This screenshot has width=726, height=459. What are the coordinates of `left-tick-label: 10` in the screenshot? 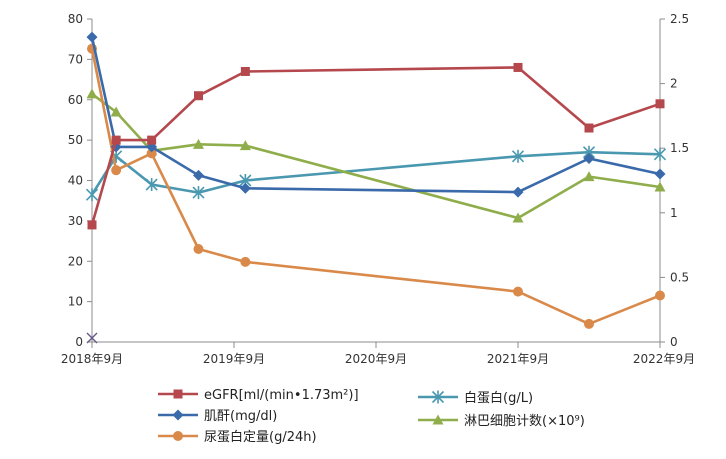 It's located at (75, 302).